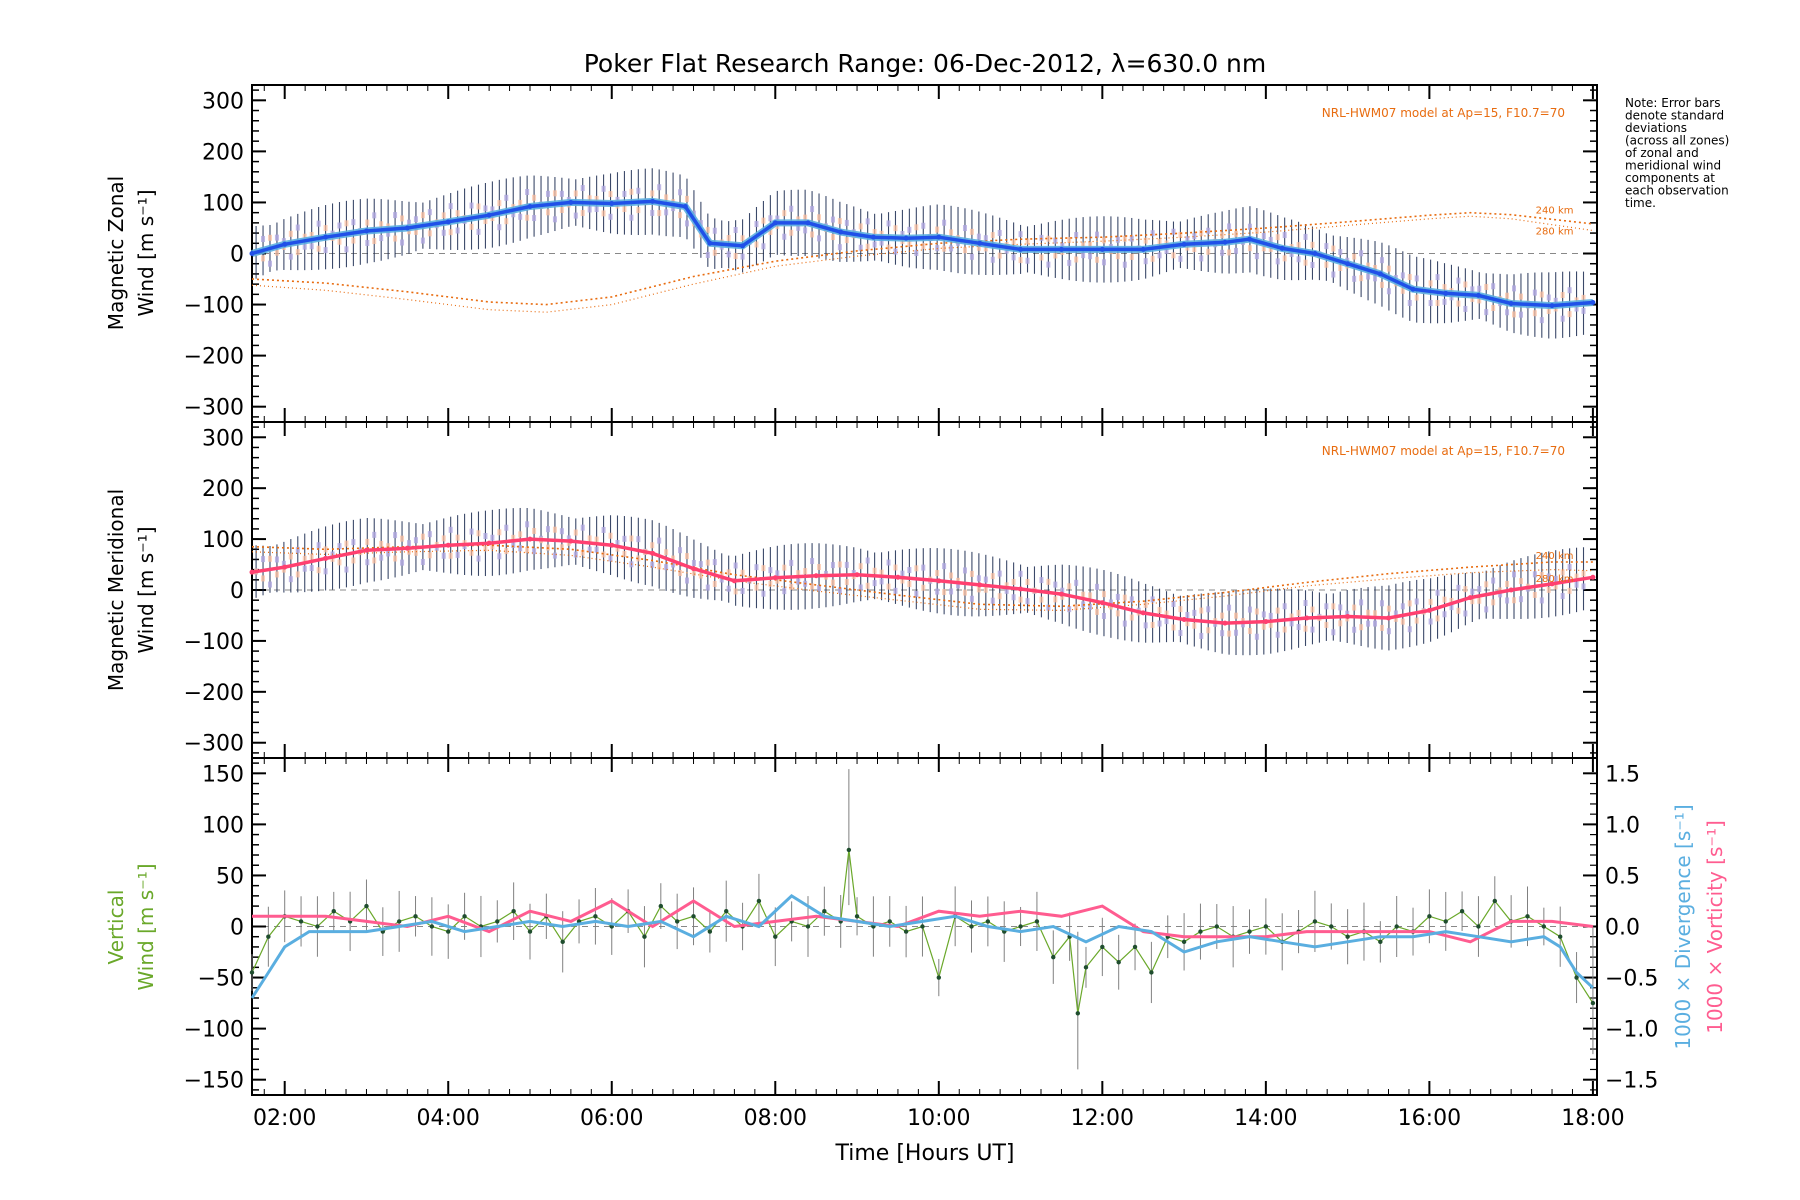  Describe the element at coordinates (223, 540) in the screenshot. I see `y-tick-label: 100` at that location.